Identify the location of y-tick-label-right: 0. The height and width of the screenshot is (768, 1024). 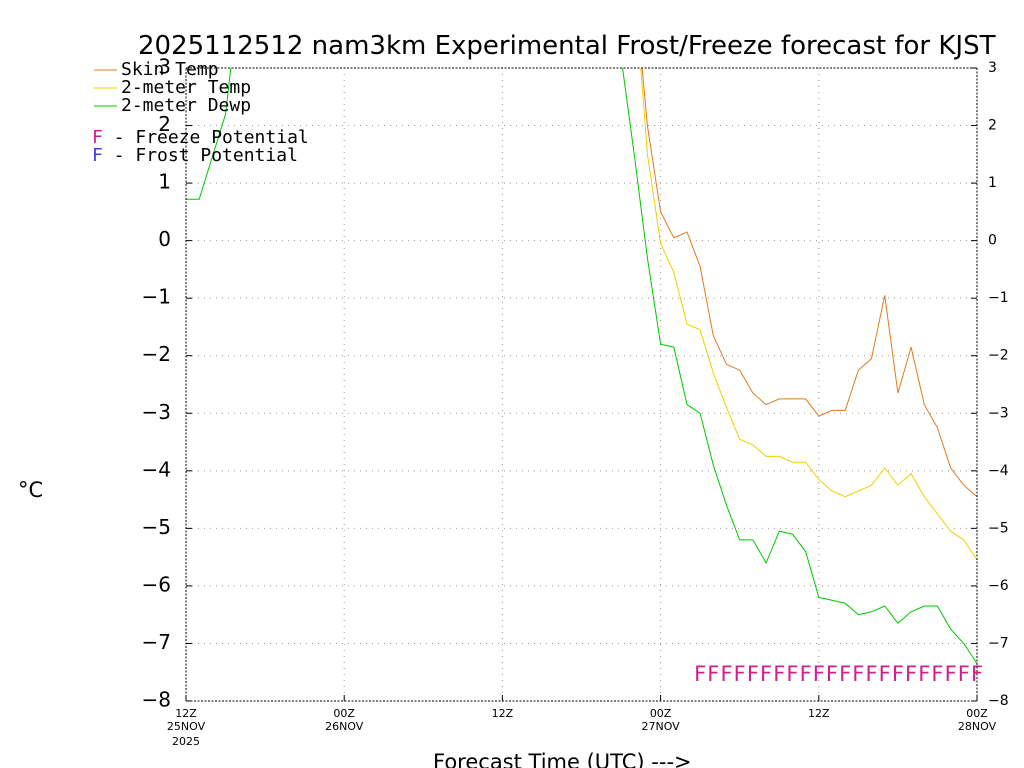
(992, 241).